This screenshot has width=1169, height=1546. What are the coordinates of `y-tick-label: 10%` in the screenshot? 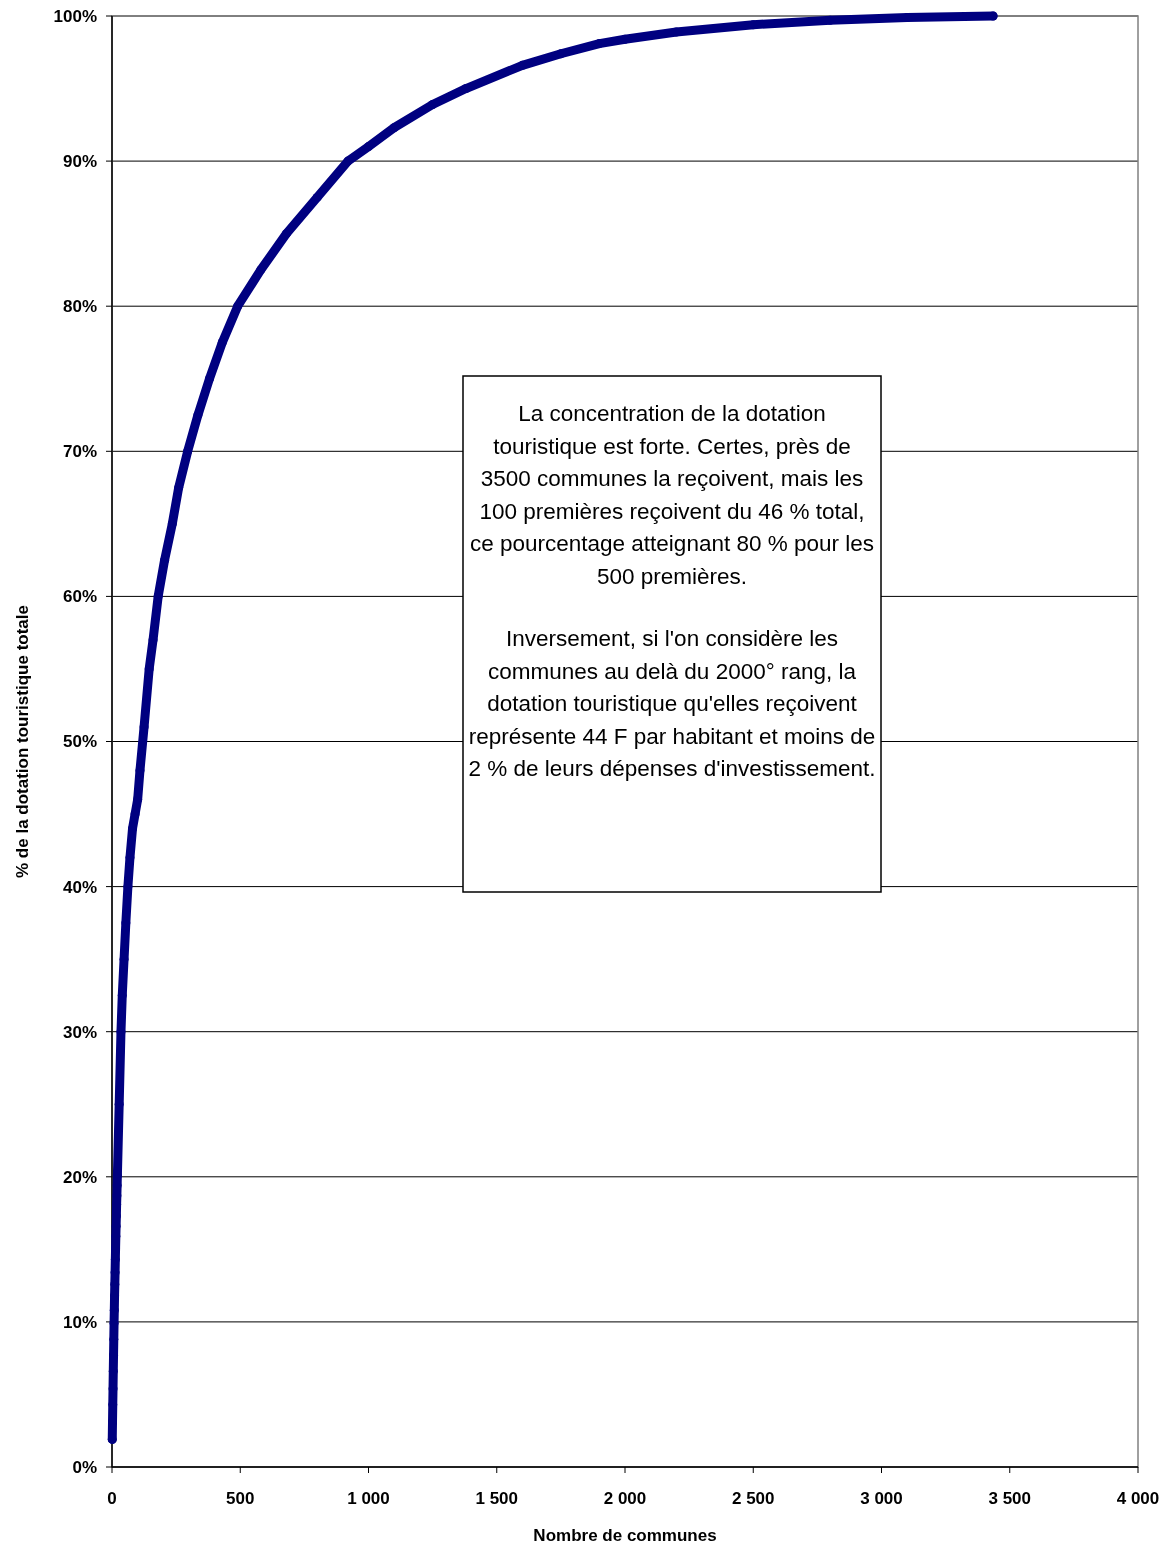 It's located at (79, 1322).